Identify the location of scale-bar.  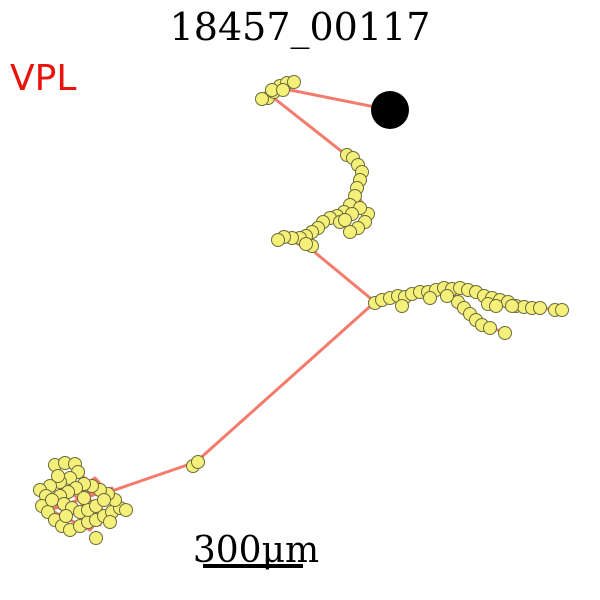
(253, 566).